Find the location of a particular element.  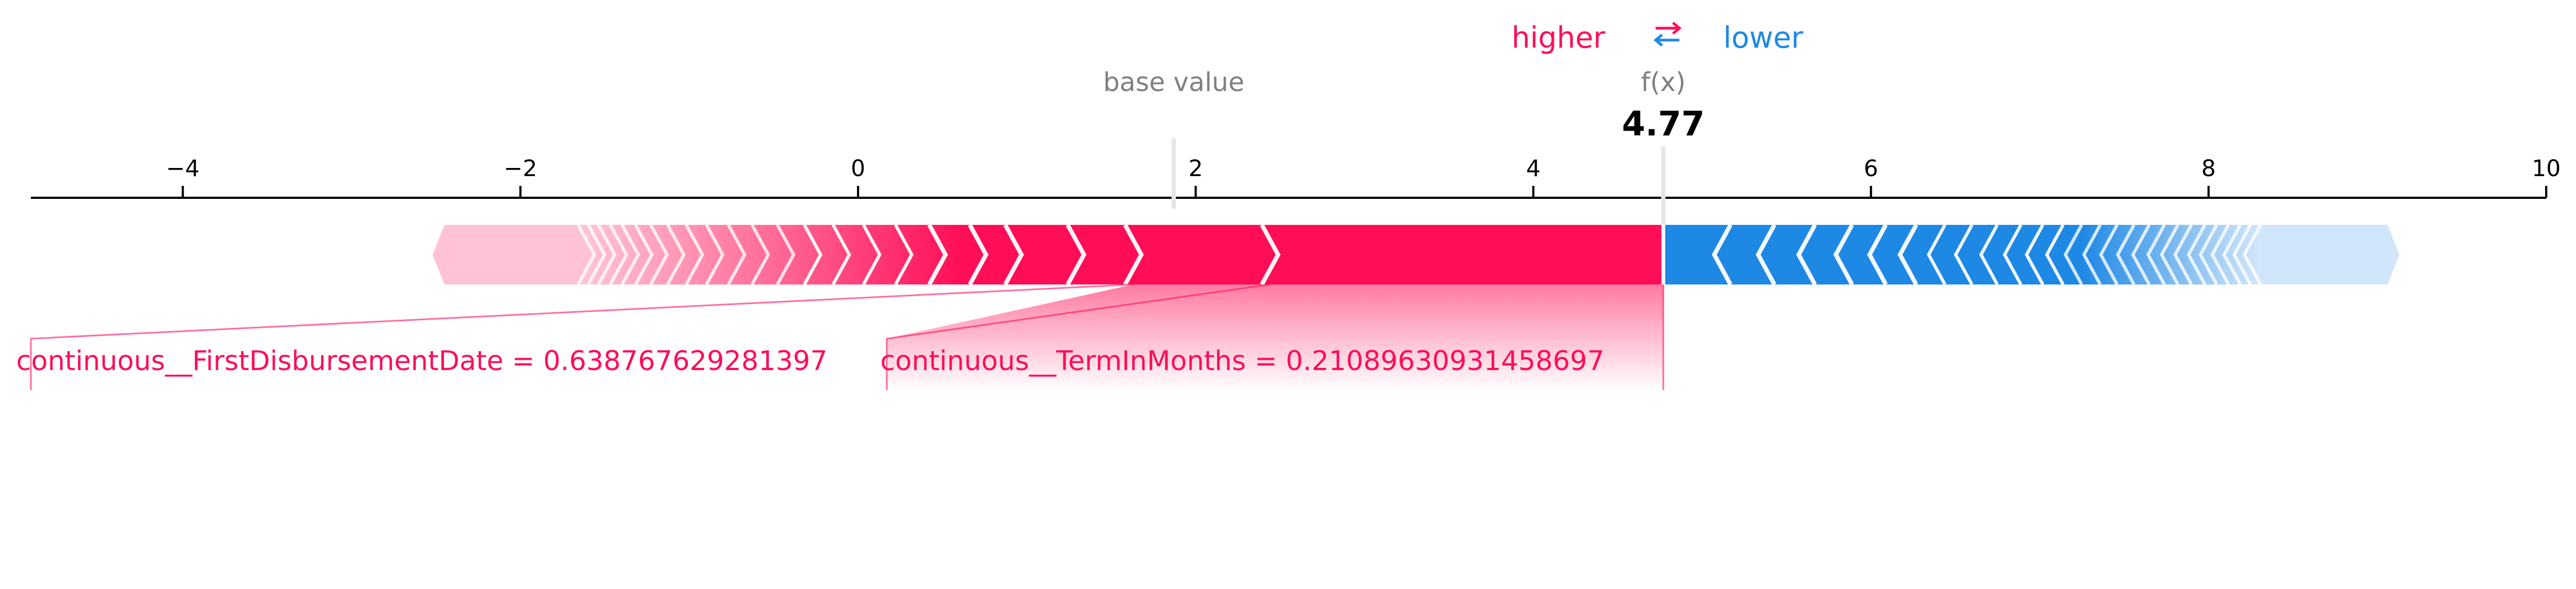

x-tick-label: −2 is located at coordinates (520, 168).